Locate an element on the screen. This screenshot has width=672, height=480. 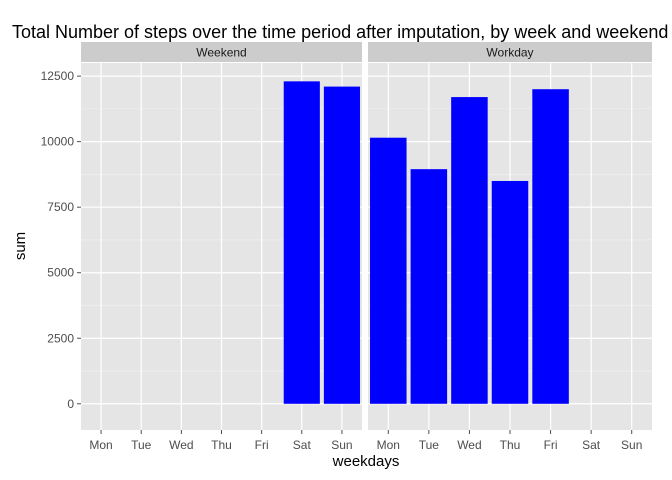
bar-workday-wed is located at coordinates (469, 250).